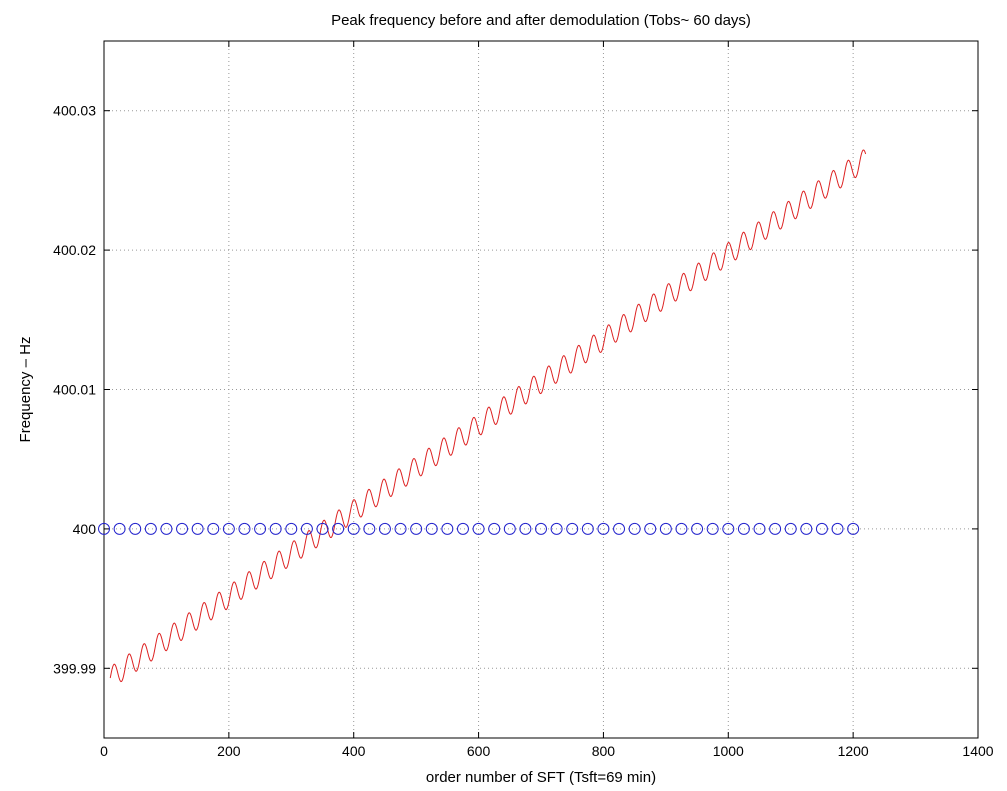  I want to click on y-axis-label: Frequency – Hz, so click(25, 390).